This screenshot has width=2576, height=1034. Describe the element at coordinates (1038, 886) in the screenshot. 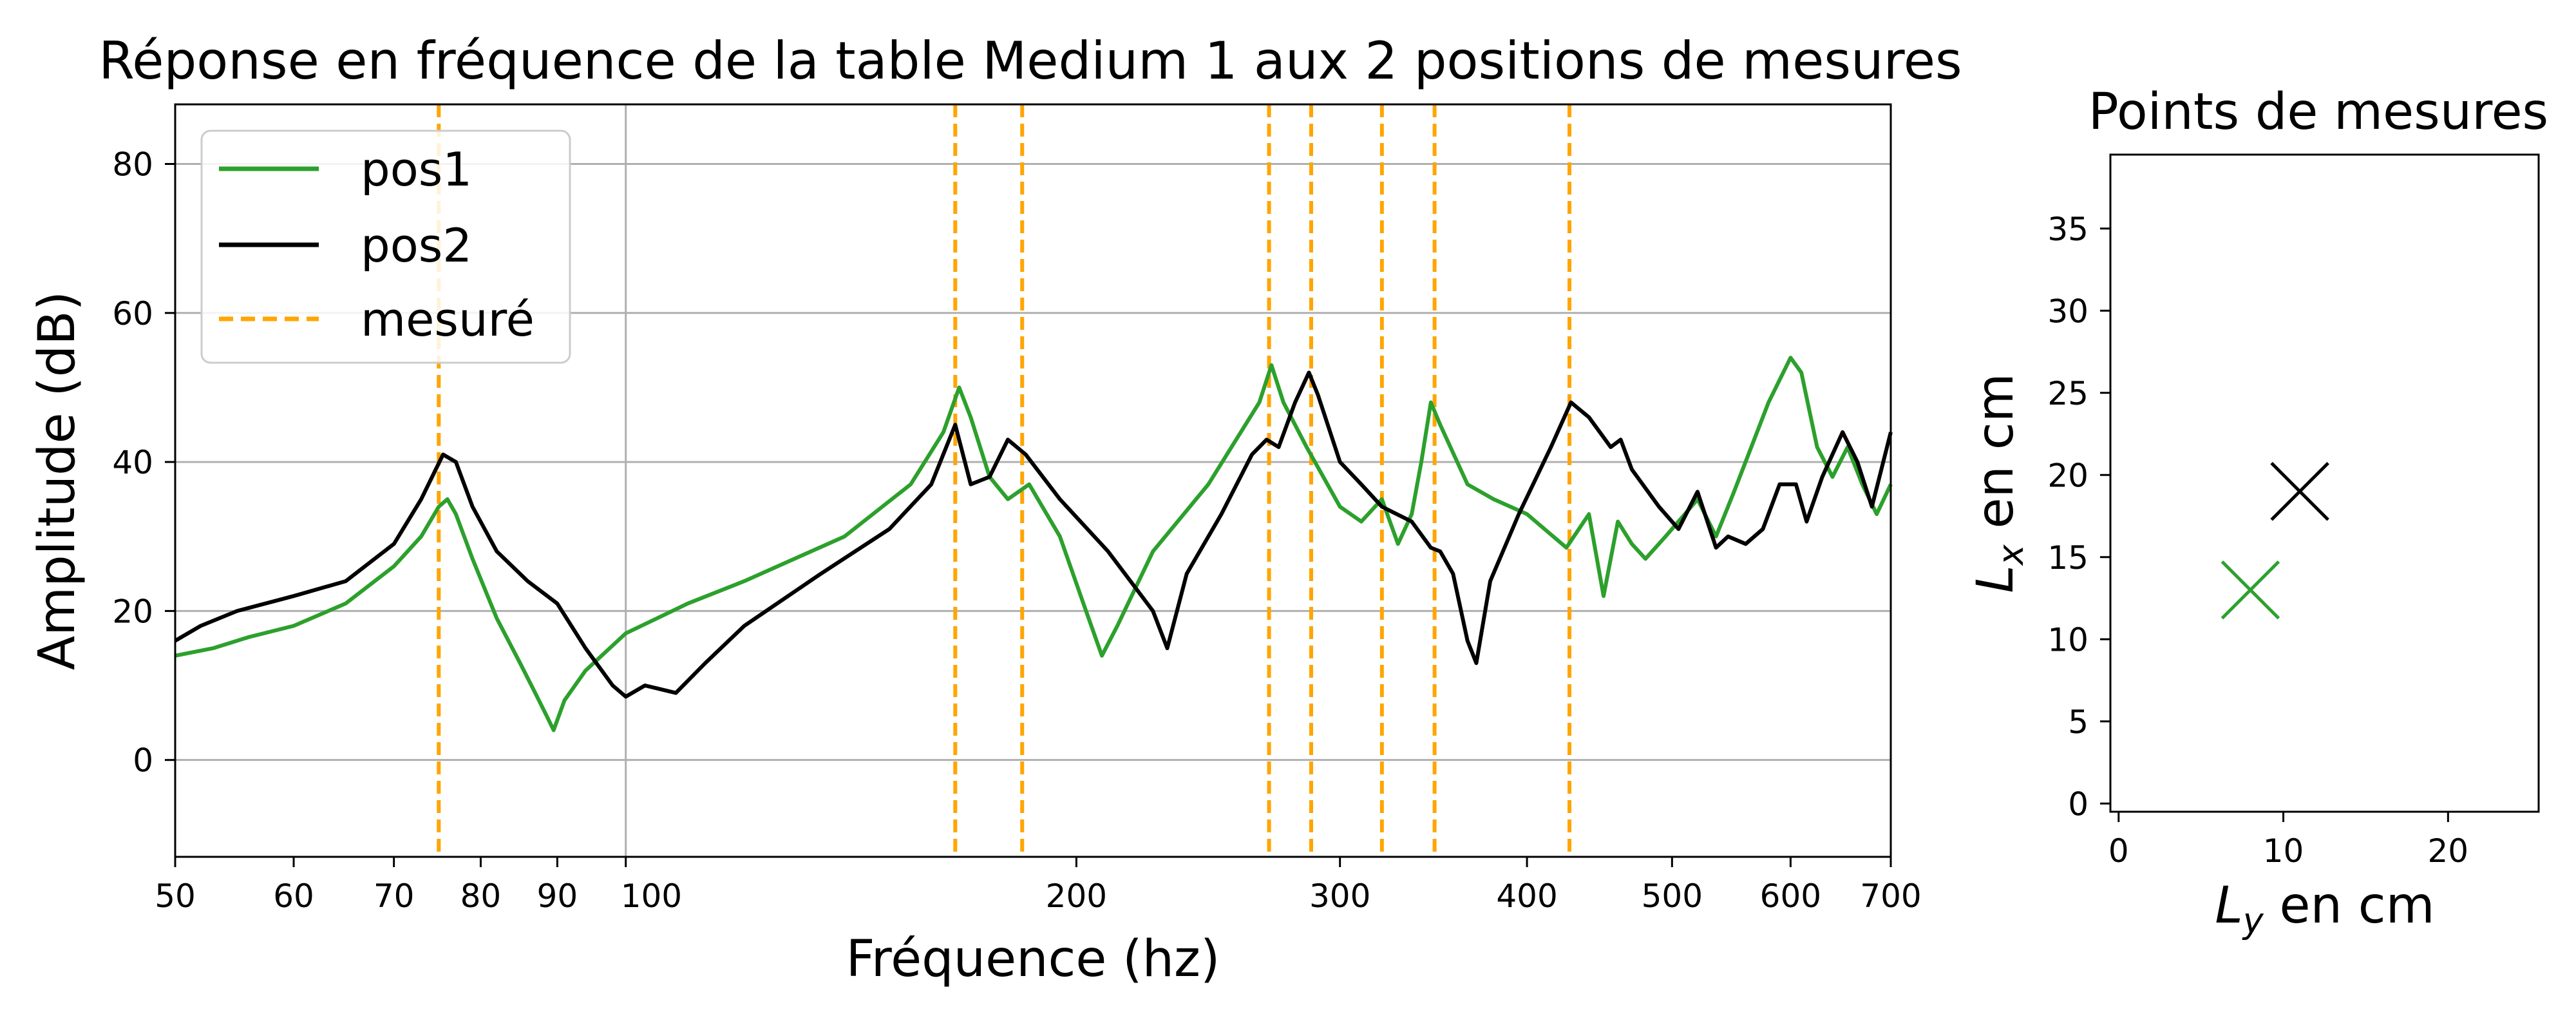

I see `main-x-ticks: 50 60 70 80 90 100 200 300 400 500 600 700` at that location.